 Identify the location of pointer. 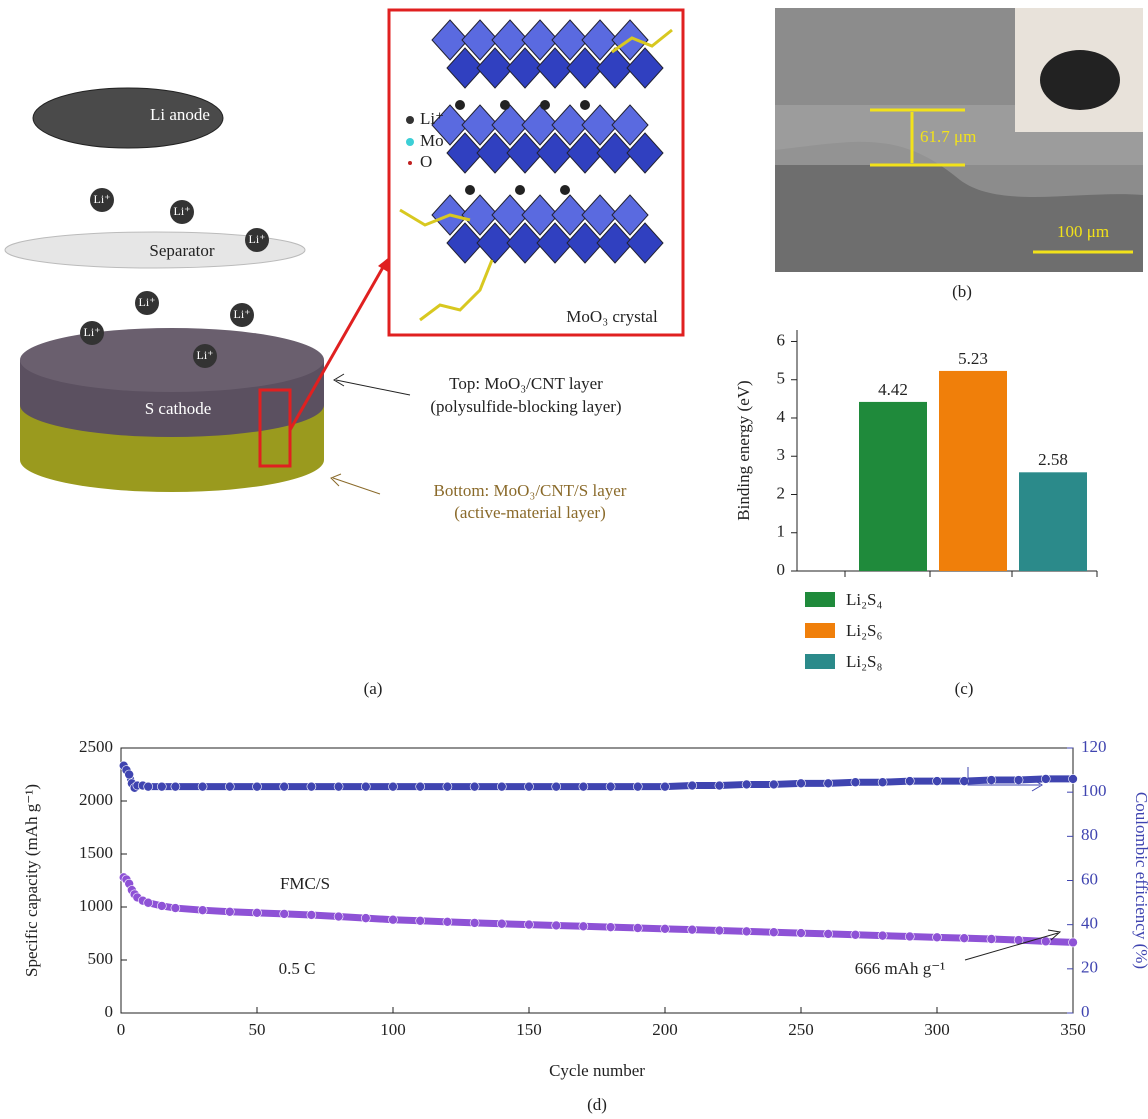
(1011, 946).